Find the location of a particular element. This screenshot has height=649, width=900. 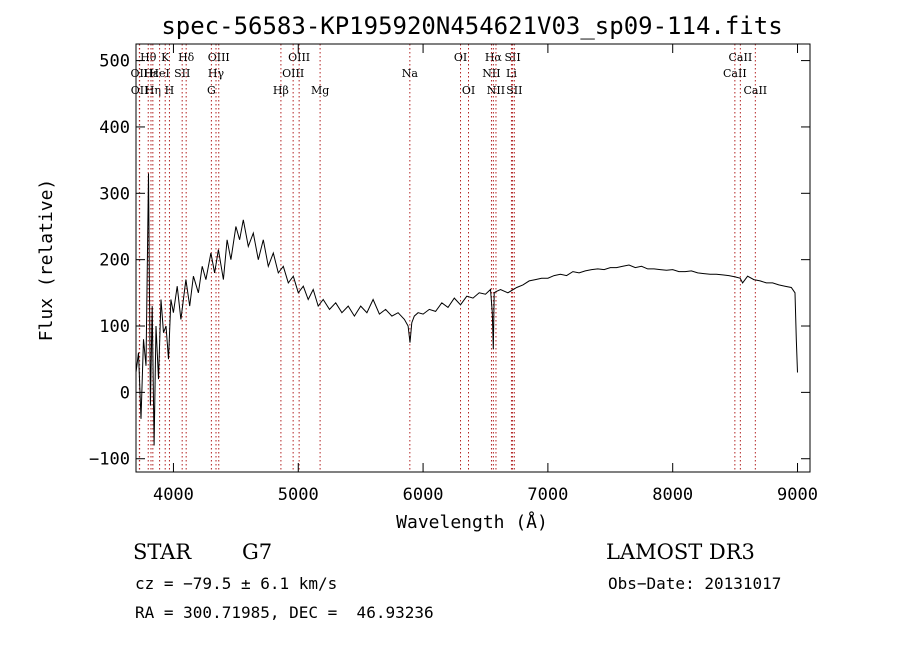

line-marker-label-26: CaII is located at coordinates (741, 57).